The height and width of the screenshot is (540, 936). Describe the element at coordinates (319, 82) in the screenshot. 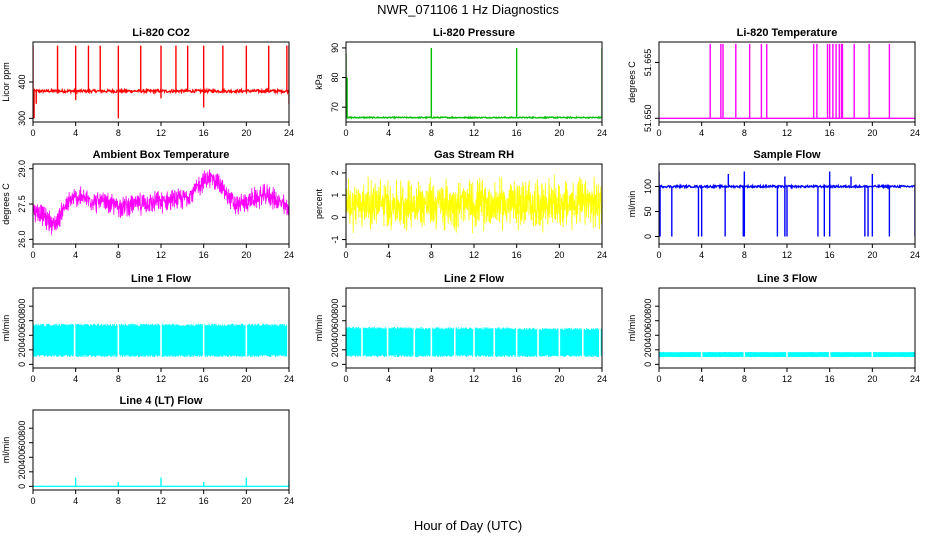

I see `y-axis-label: kPa` at that location.